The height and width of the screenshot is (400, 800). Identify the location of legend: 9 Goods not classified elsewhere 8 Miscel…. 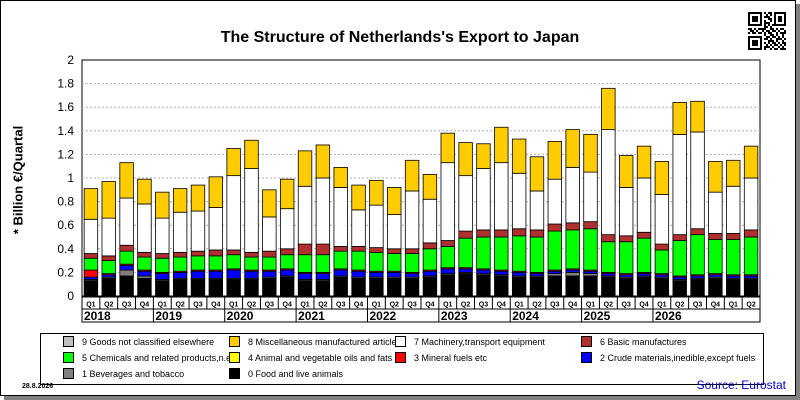
(402, 359).